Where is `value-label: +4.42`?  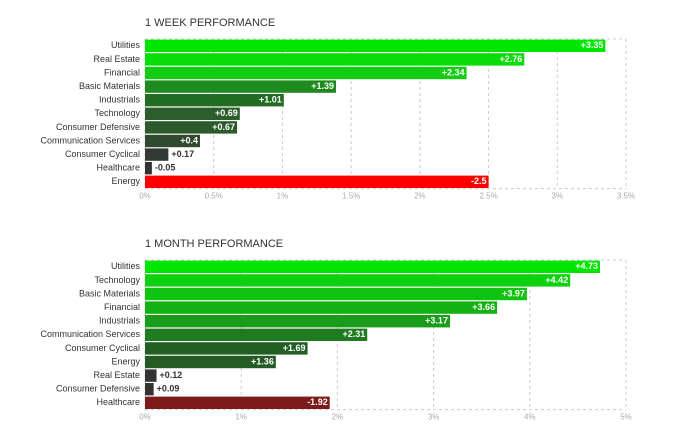 value-label: +4.42 is located at coordinates (556, 280).